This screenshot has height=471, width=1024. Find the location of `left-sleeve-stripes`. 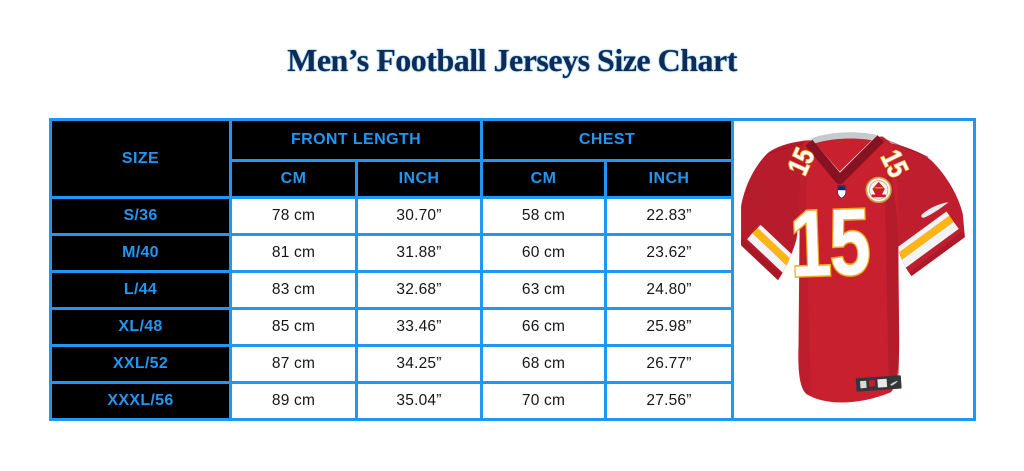

left-sleeve-stripes is located at coordinates (769, 252).